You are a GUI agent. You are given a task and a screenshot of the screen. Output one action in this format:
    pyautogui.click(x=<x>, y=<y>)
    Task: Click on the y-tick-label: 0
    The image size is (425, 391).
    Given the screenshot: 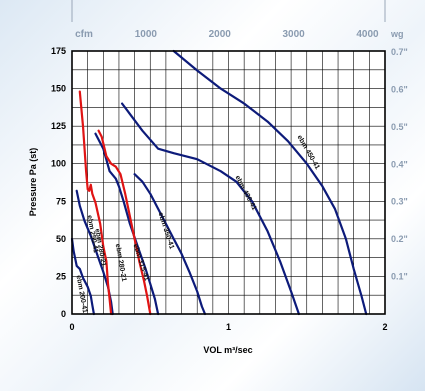 What is the action you would take?
    pyautogui.click(x=63, y=314)
    